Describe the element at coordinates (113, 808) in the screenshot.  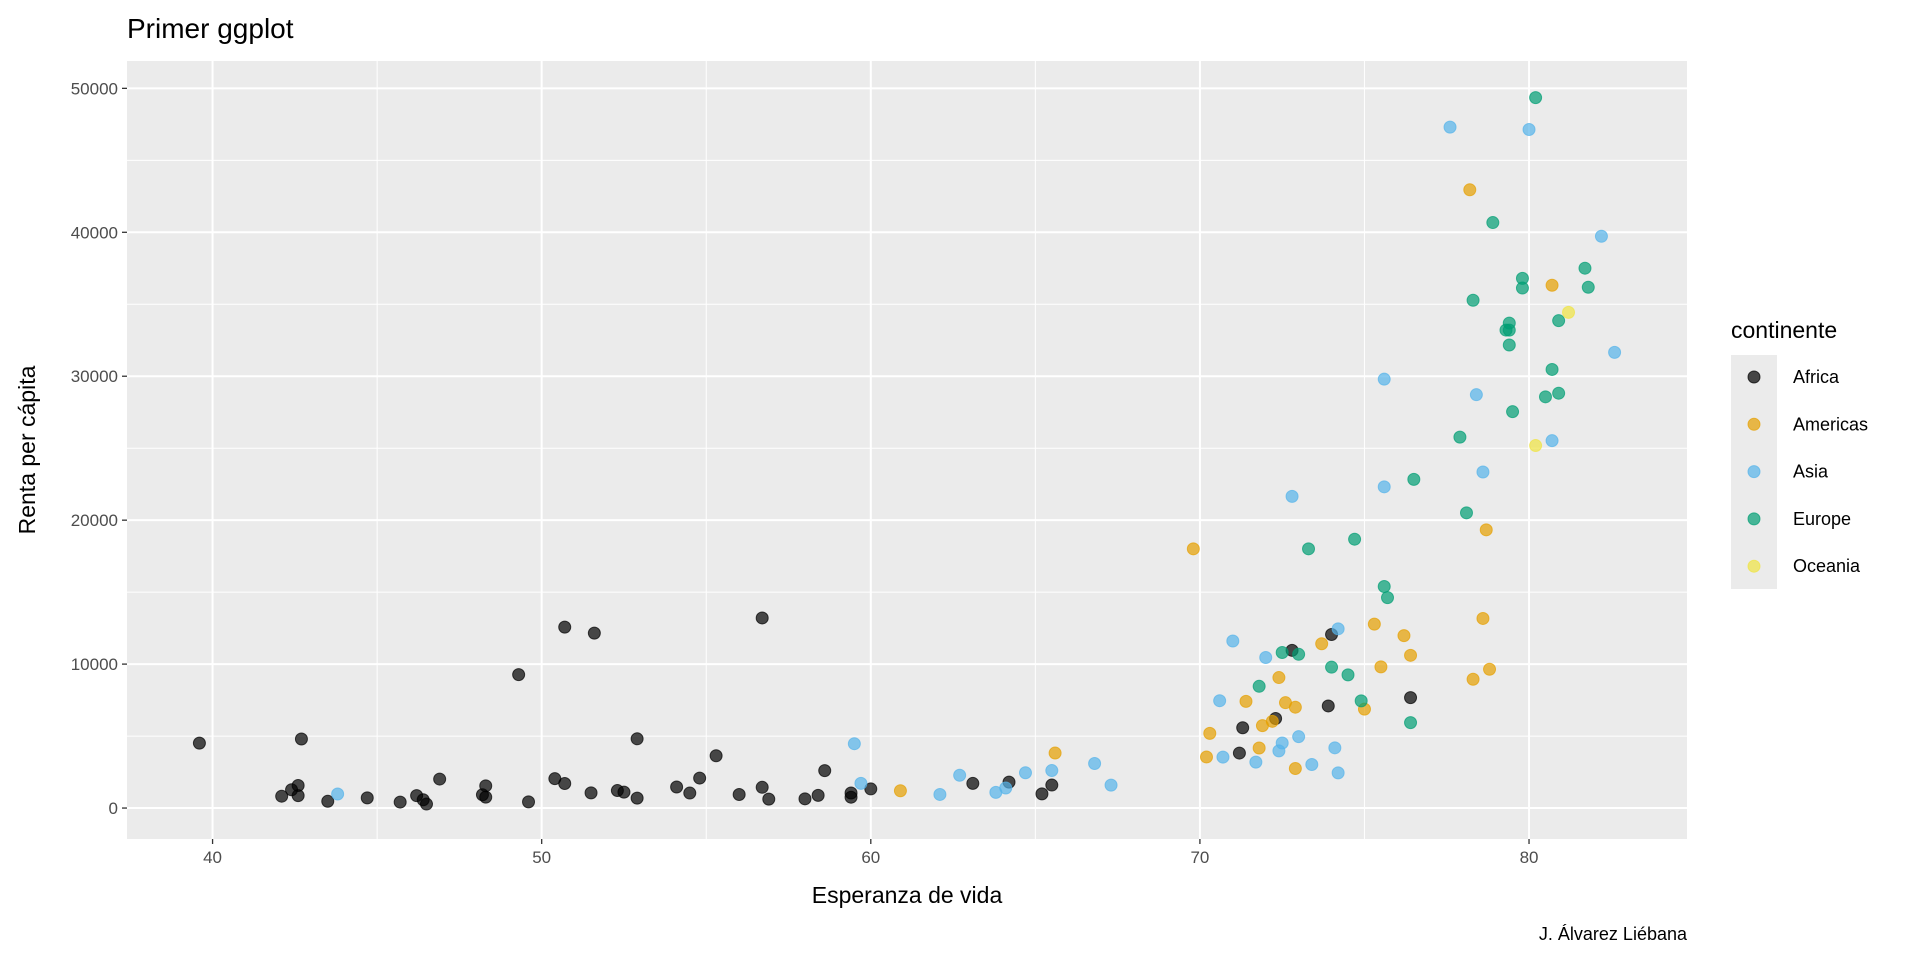
I see `y-tick-label: 0` at that location.